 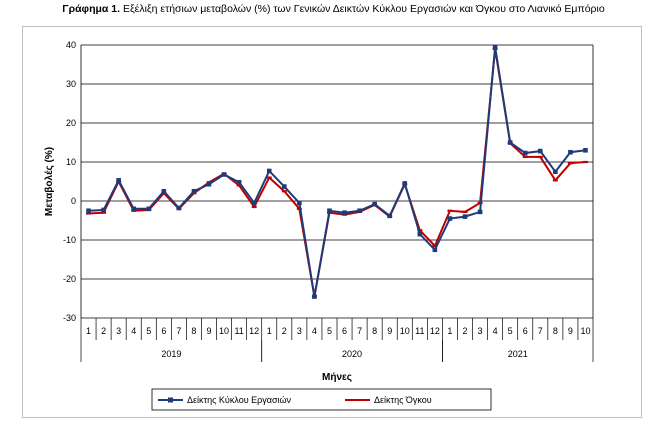 What do you see at coordinates (71, 162) in the screenshot?
I see `y-tick-label: 10` at bounding box center [71, 162].